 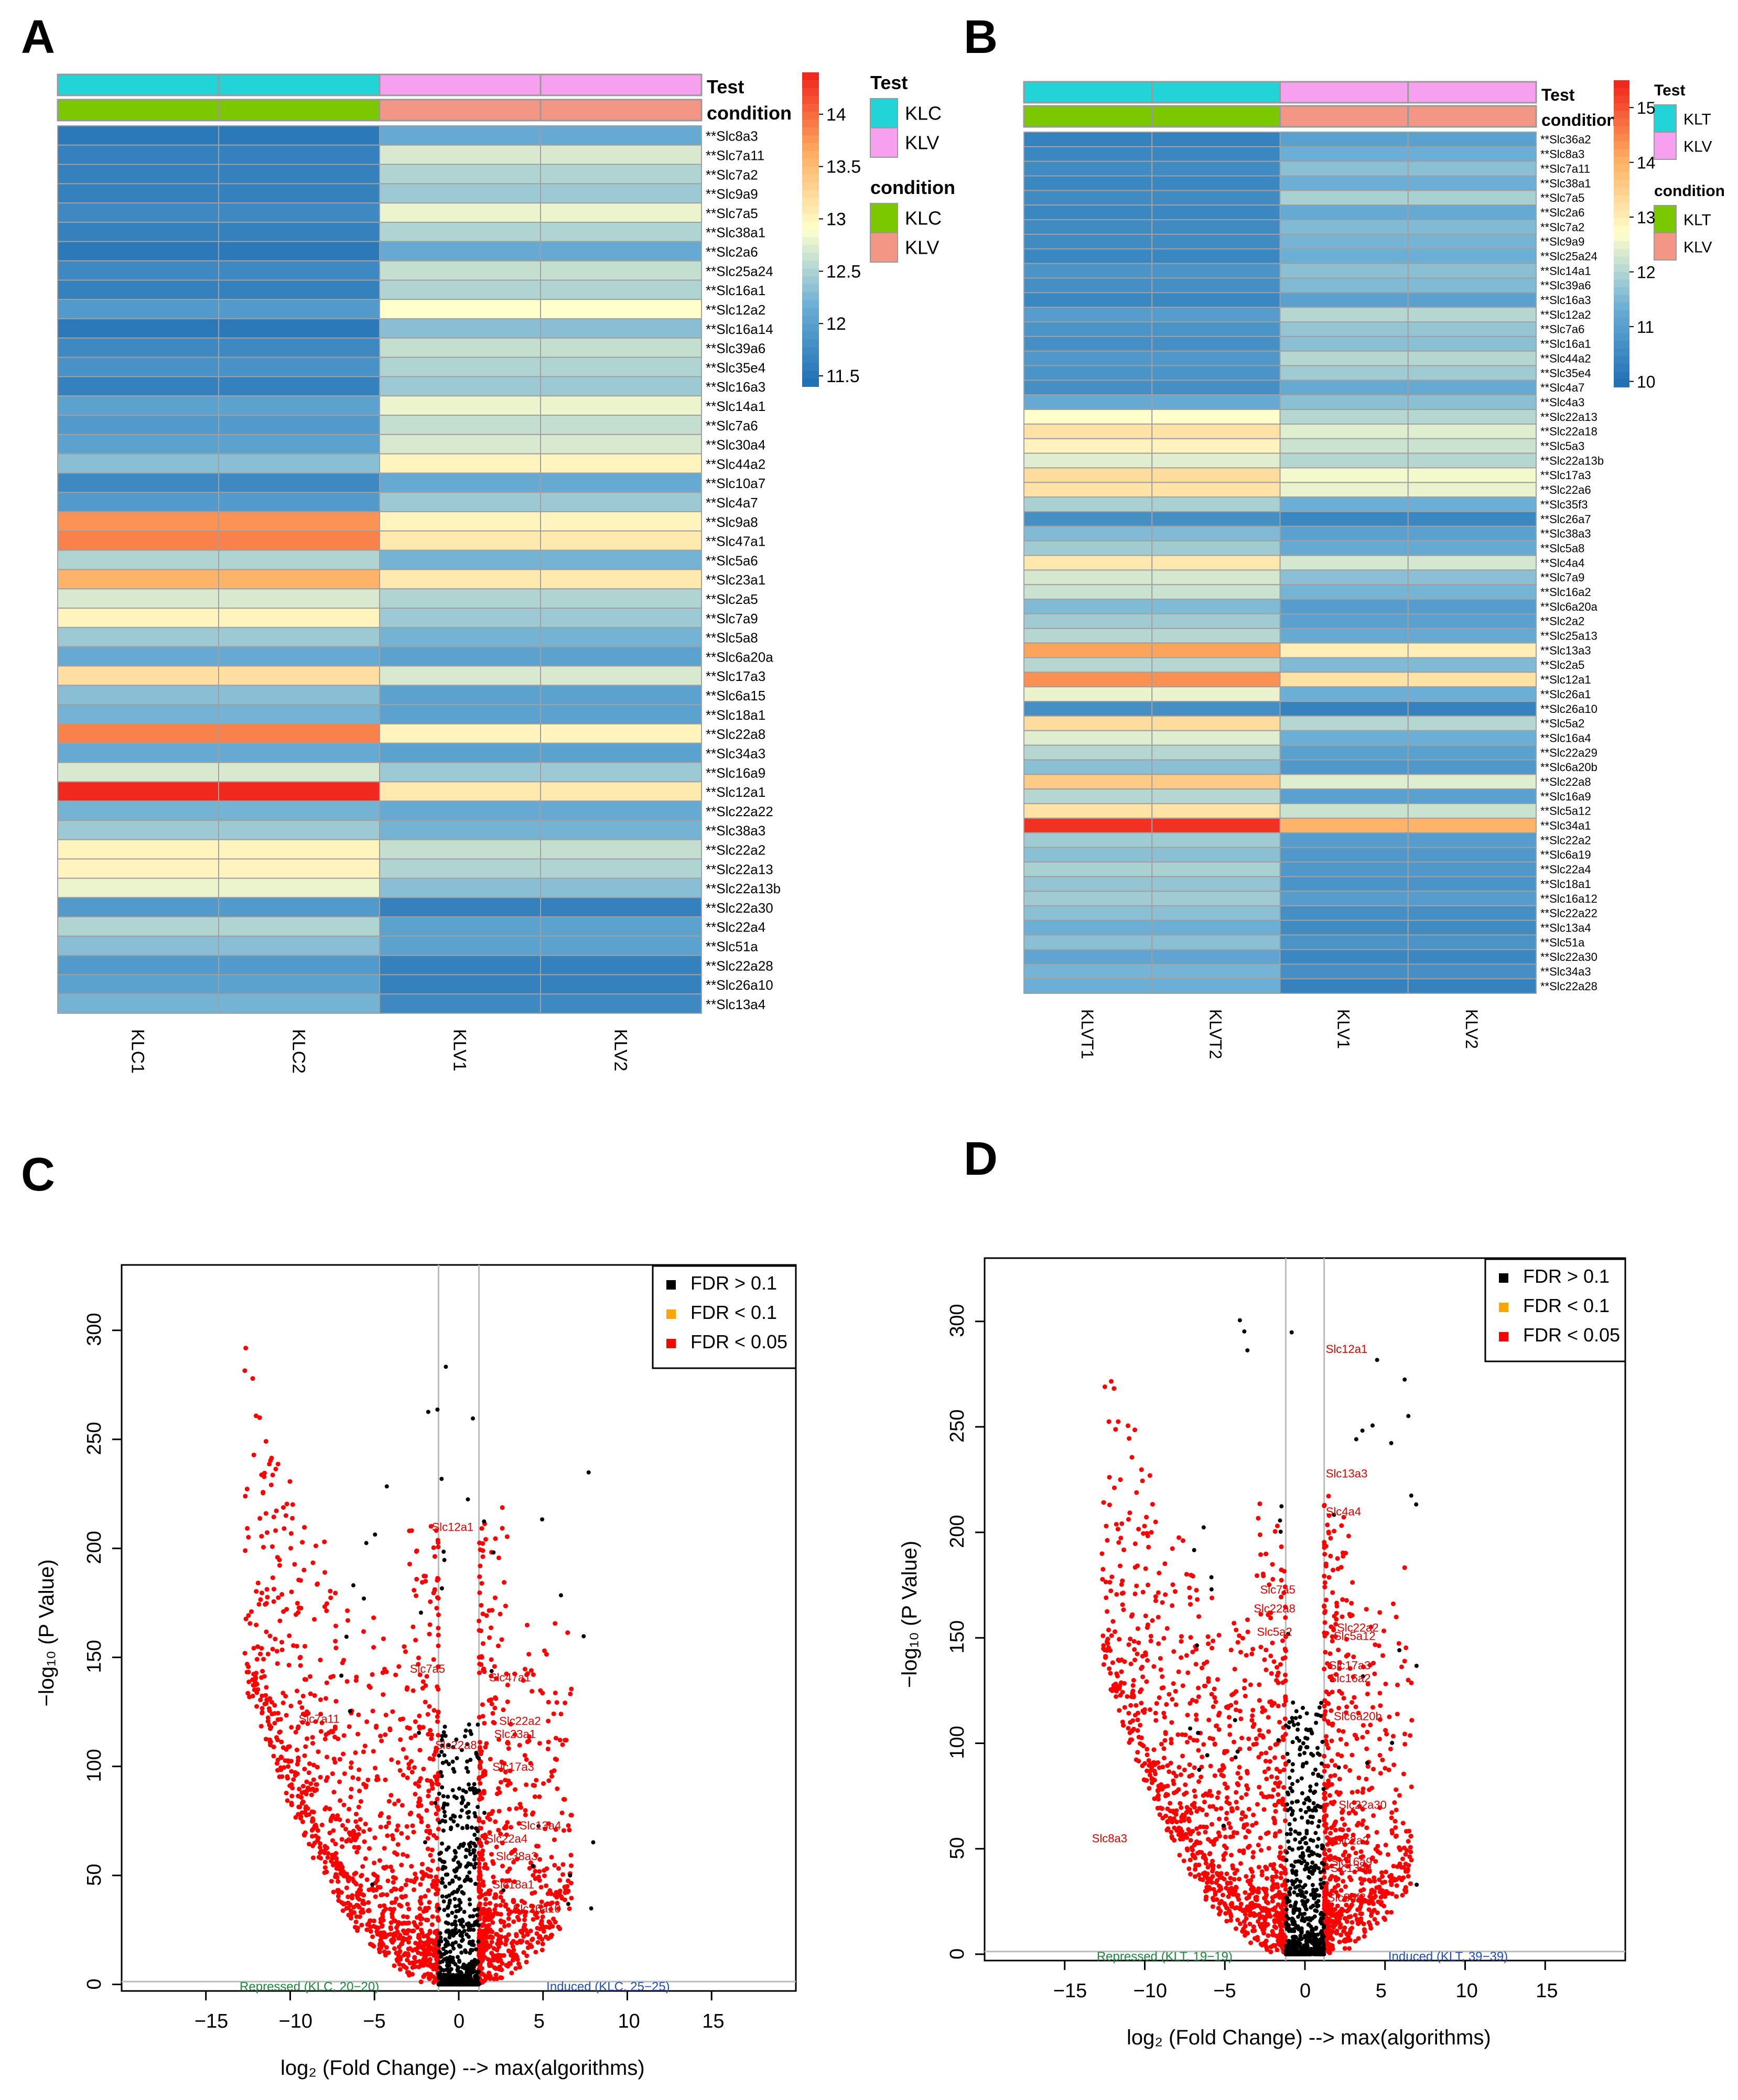 I want to click on row-label: **Slc4a4, so click(x=1562, y=562).